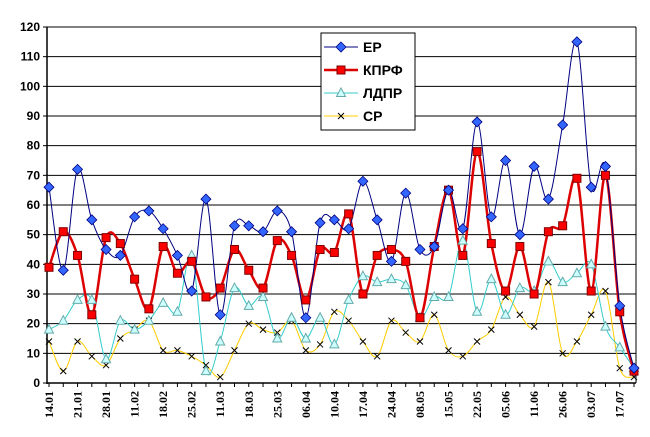  Describe the element at coordinates (192, 404) in the screenshot. I see `x-tick-label: 25.02` at that location.